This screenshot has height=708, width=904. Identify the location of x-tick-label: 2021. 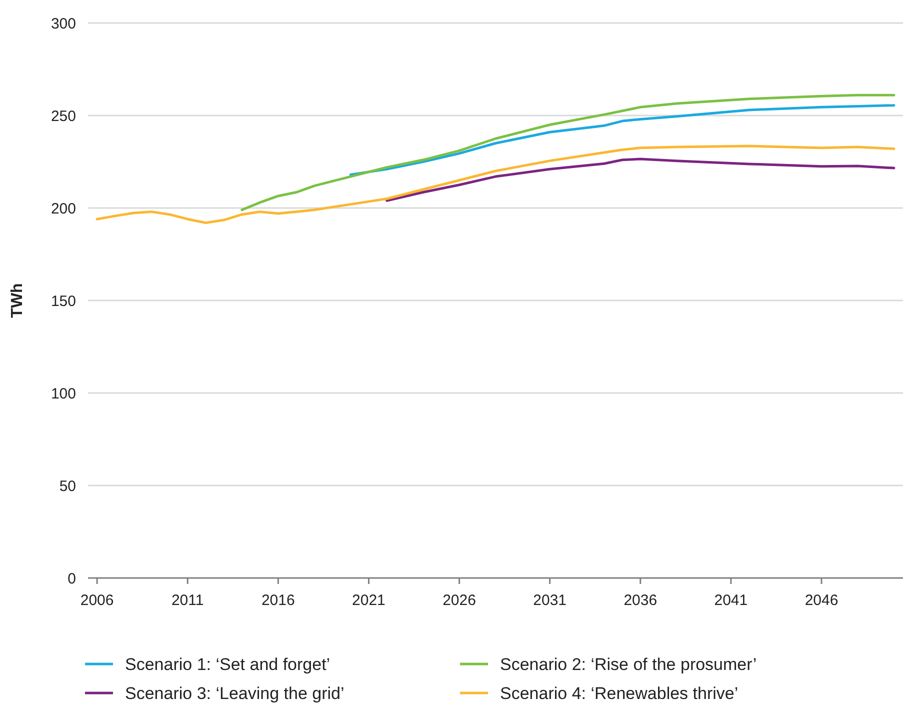
(369, 600).